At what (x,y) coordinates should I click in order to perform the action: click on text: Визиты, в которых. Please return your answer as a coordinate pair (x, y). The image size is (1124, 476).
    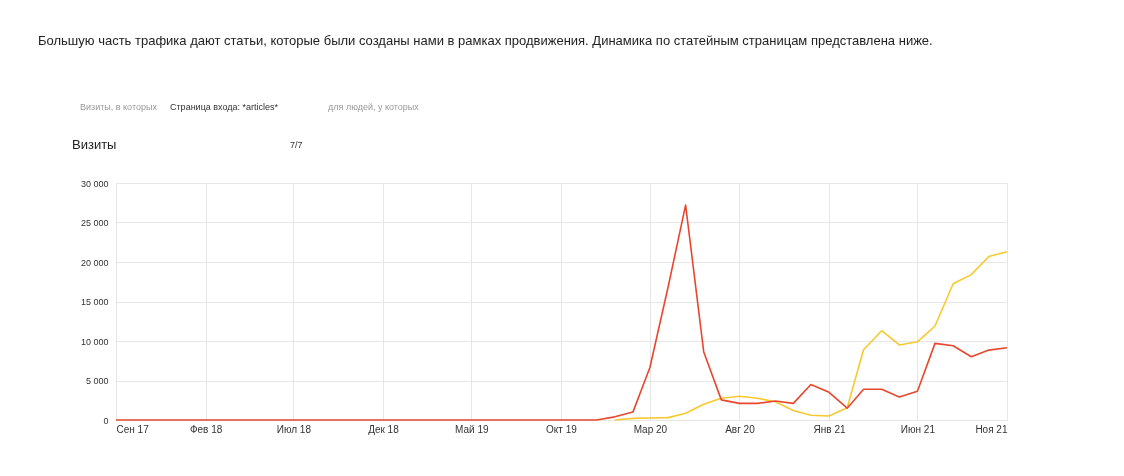
    Looking at the image, I should click on (119, 107).